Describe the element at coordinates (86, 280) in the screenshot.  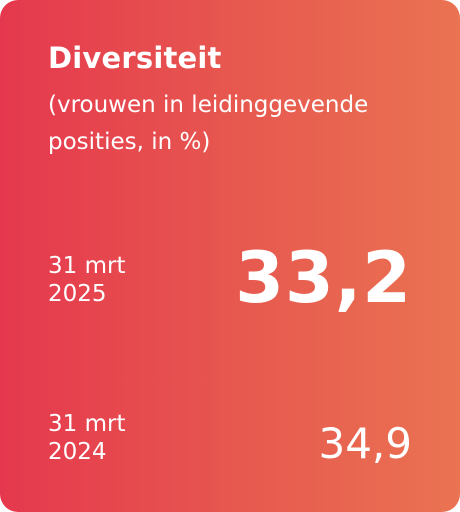
I see `current-date: 31 mrt 2025` at that location.